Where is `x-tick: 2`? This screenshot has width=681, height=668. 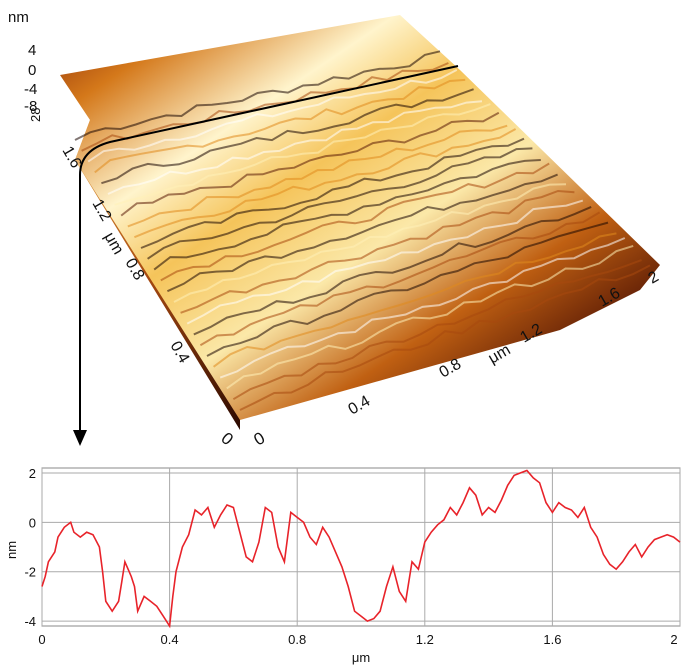
x-tick: 2 is located at coordinates (654, 277).